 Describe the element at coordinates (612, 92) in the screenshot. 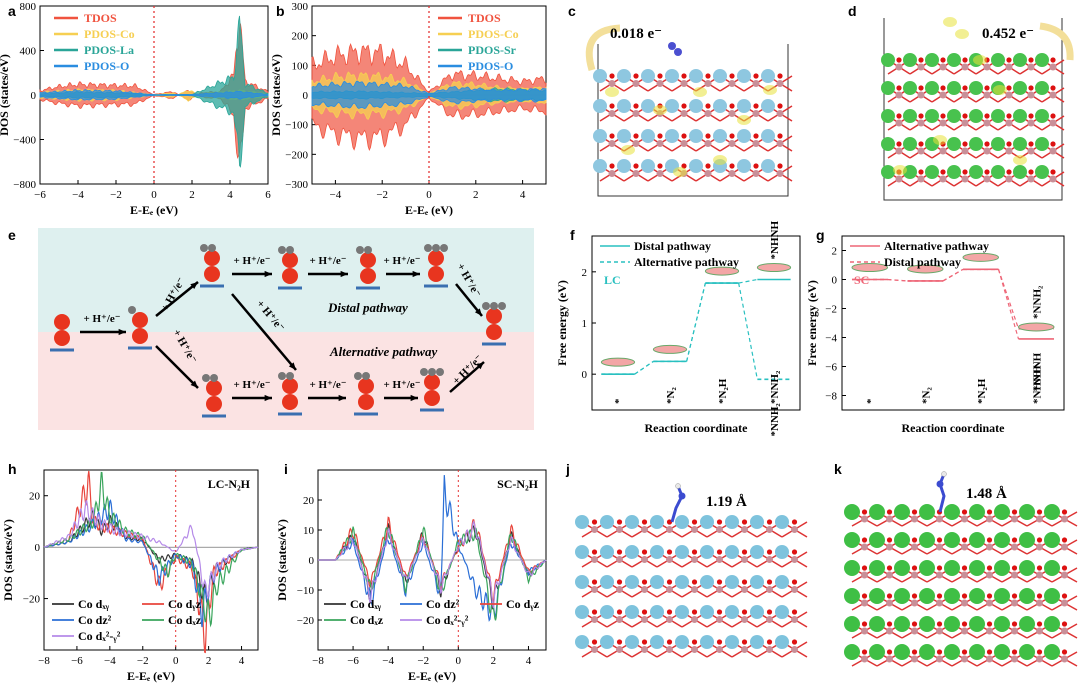

I see `charge-density` at that location.